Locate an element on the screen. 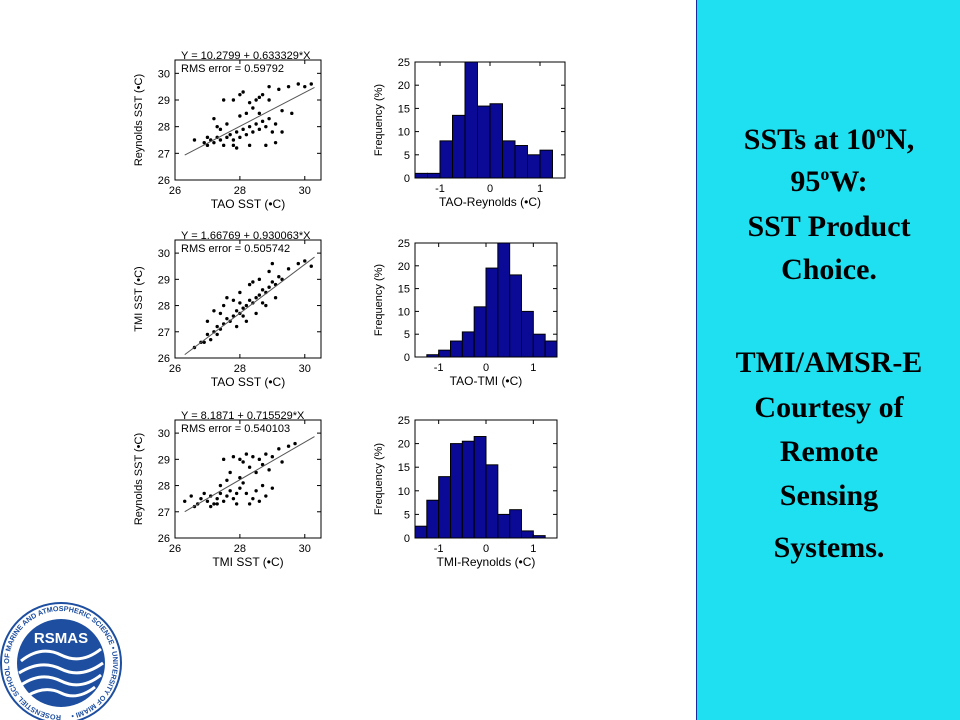 The height and width of the screenshot is (720, 960). side-line-7: Remote is located at coordinates (829, 451).